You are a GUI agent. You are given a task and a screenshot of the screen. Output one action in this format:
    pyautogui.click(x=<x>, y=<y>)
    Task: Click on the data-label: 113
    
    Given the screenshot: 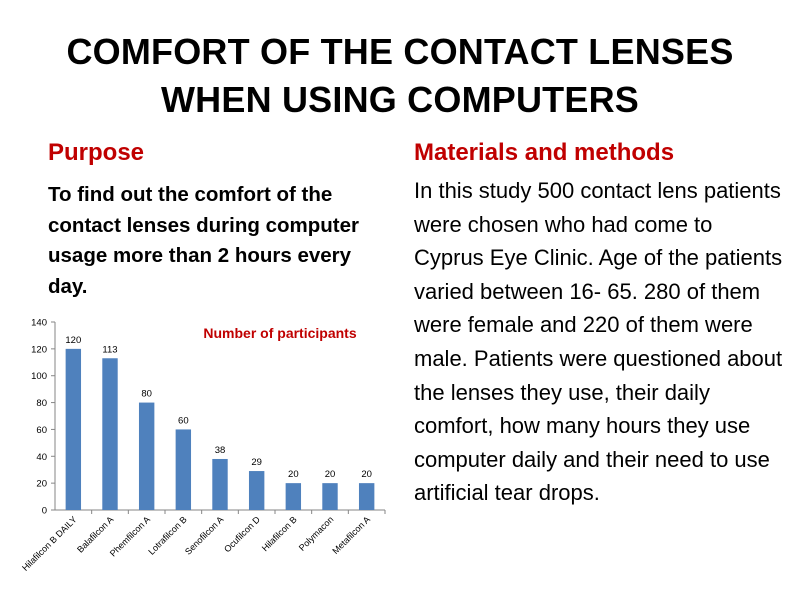 What is the action you would take?
    pyautogui.click(x=109, y=349)
    